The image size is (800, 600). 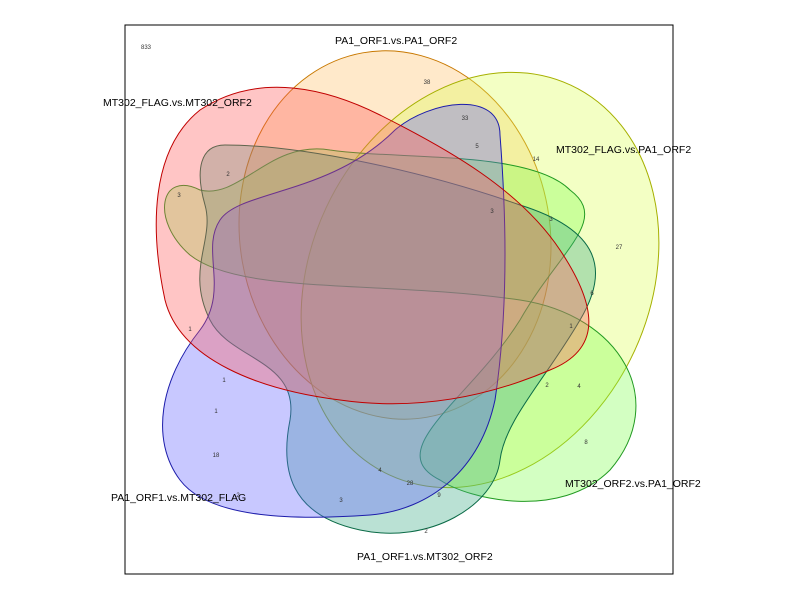 I want to click on outside-count: 833, so click(x=146, y=48).